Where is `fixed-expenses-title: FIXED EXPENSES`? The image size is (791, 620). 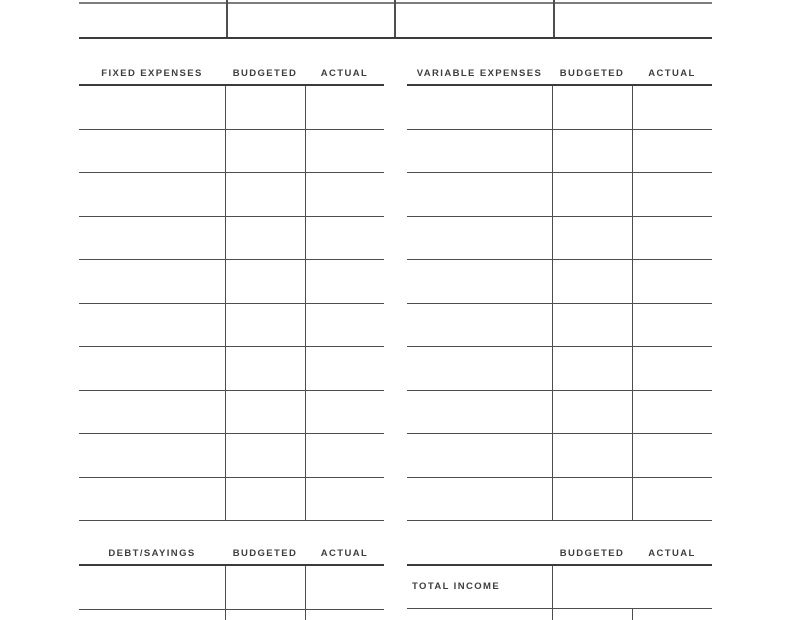 fixed-expenses-title: FIXED EXPENSES is located at coordinates (152, 73).